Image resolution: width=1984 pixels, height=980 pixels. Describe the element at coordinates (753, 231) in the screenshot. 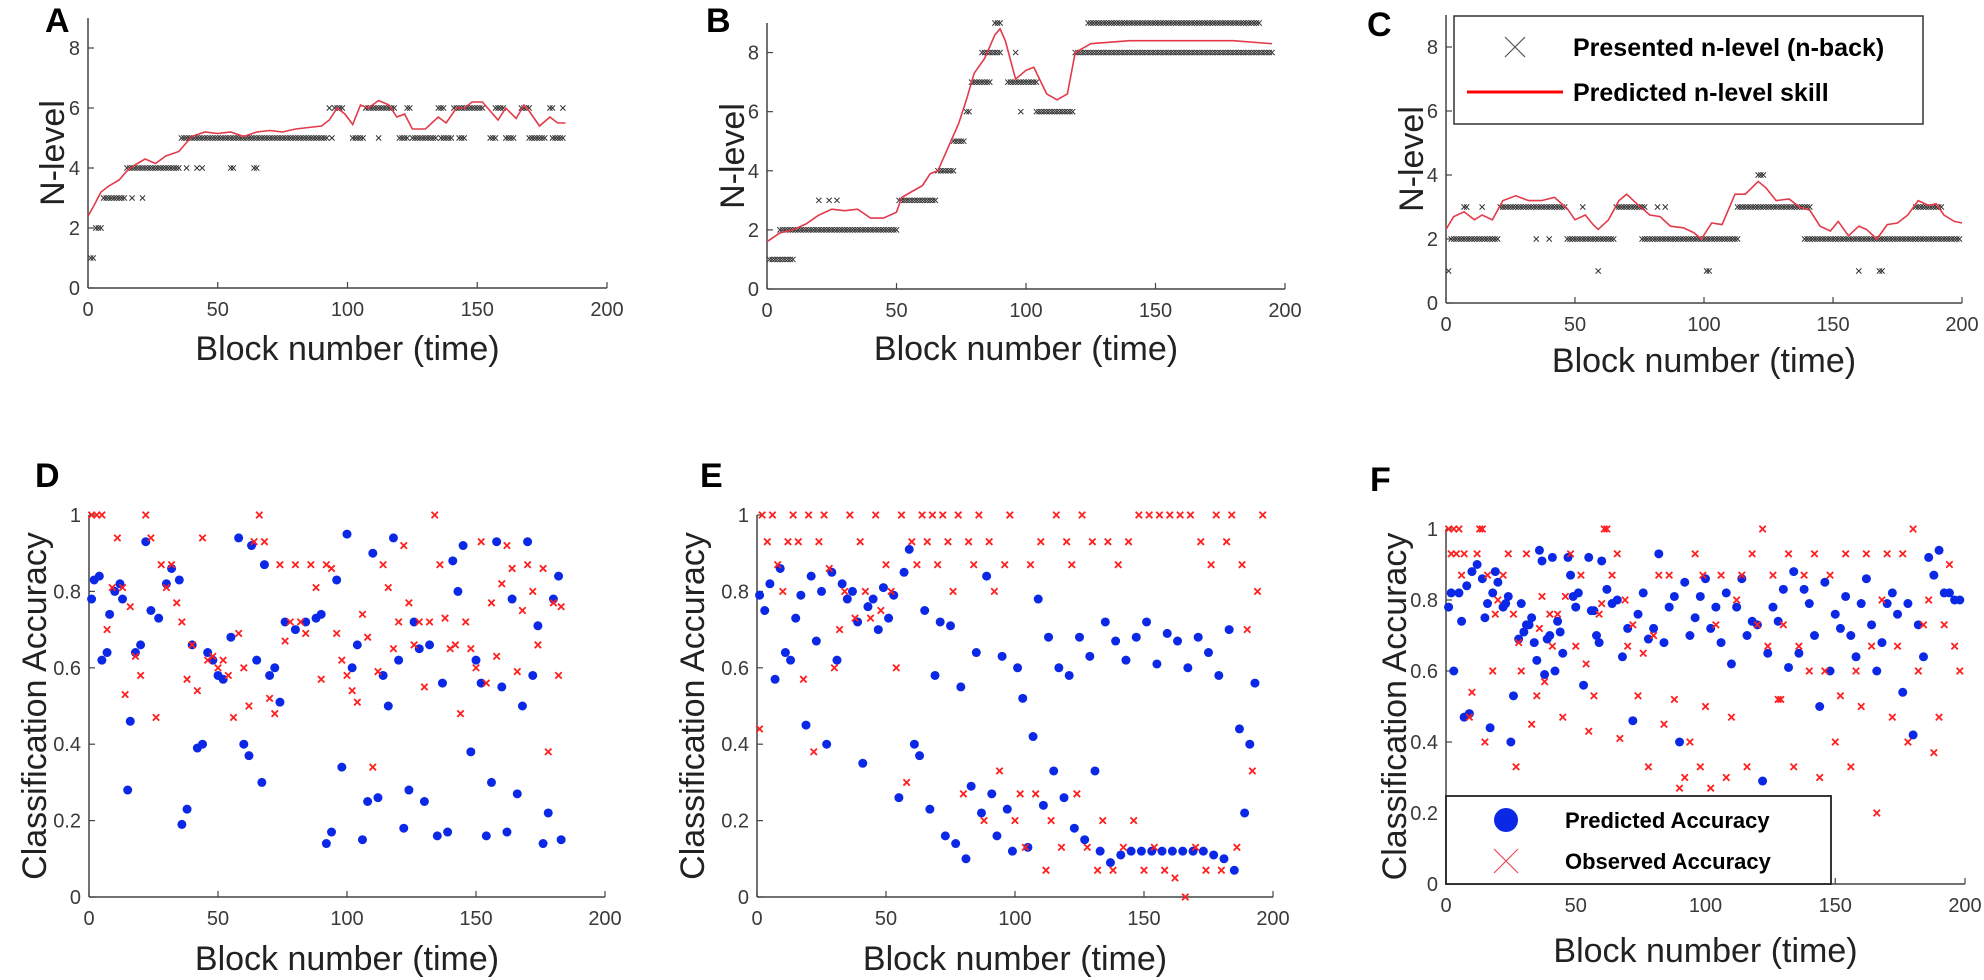

I see `y-tick-label: 2` at that location.